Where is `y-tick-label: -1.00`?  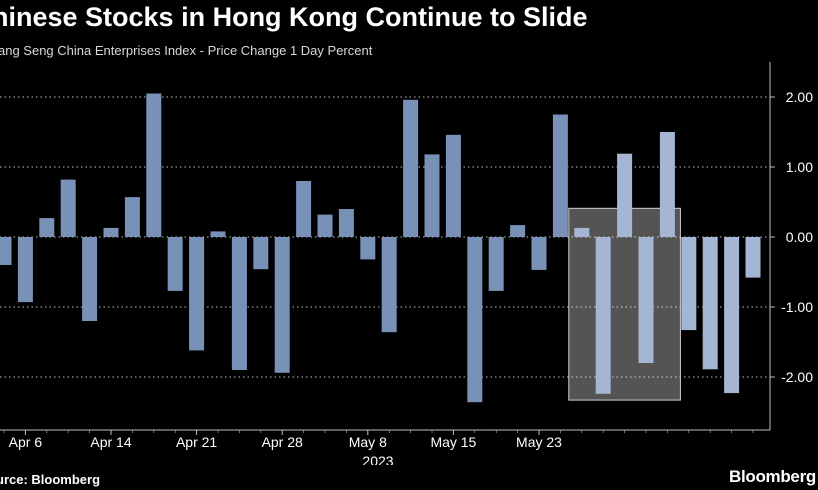 y-tick-label: -1.00 is located at coordinates (797, 307).